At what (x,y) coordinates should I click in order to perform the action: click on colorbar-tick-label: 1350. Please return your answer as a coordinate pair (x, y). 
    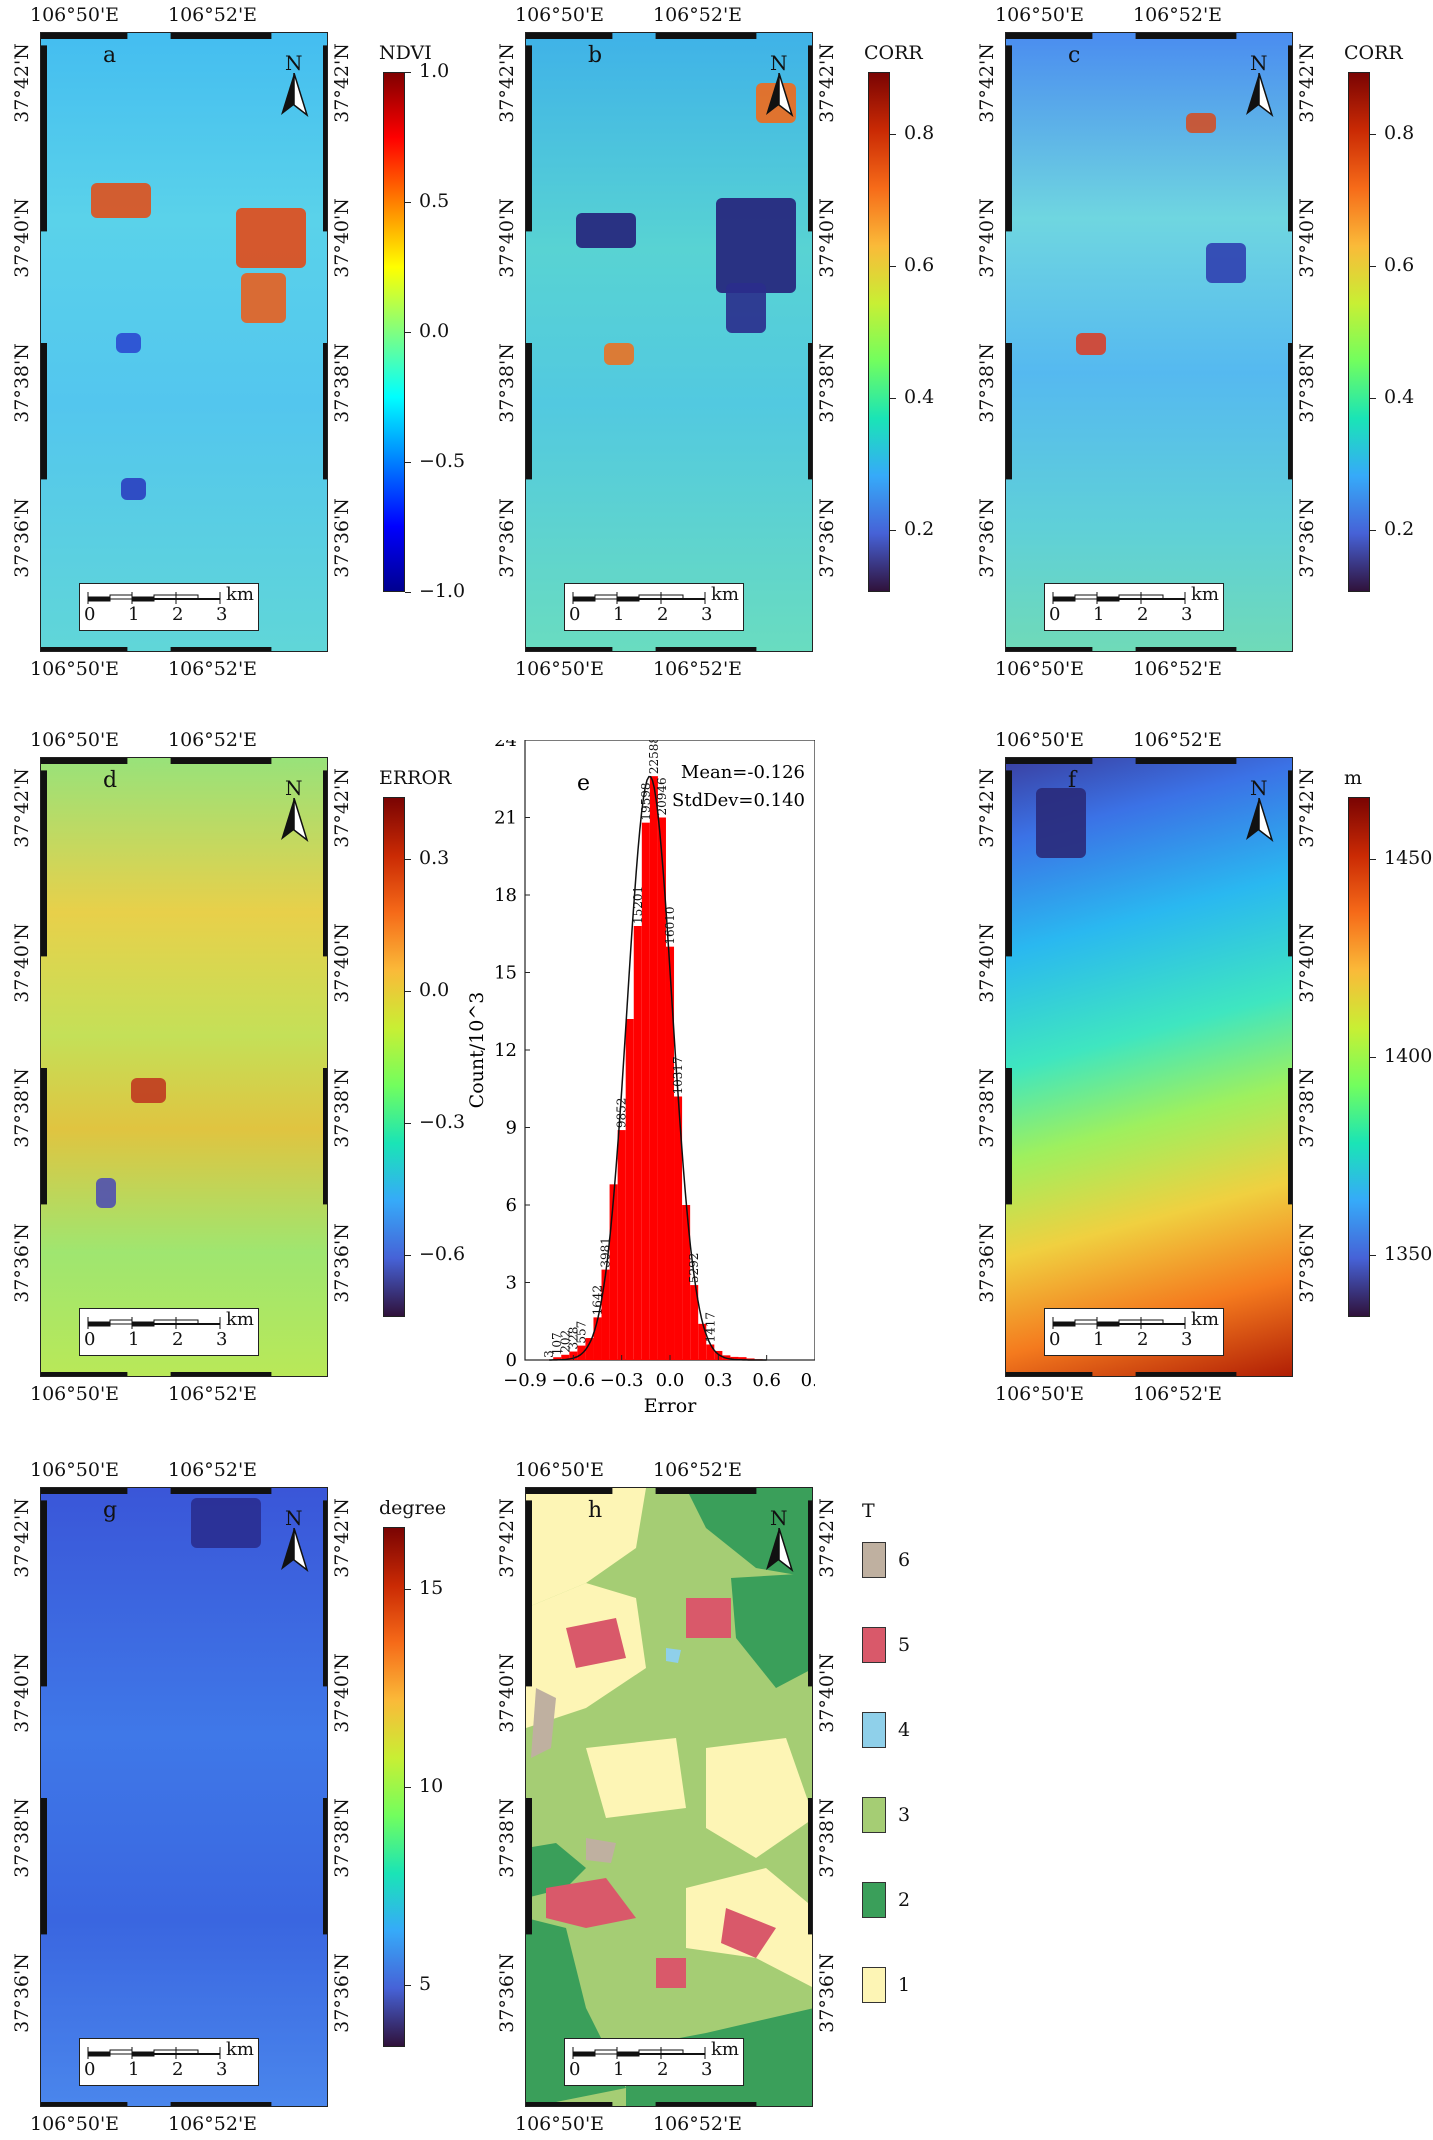
    Looking at the image, I should click on (1408, 1253).